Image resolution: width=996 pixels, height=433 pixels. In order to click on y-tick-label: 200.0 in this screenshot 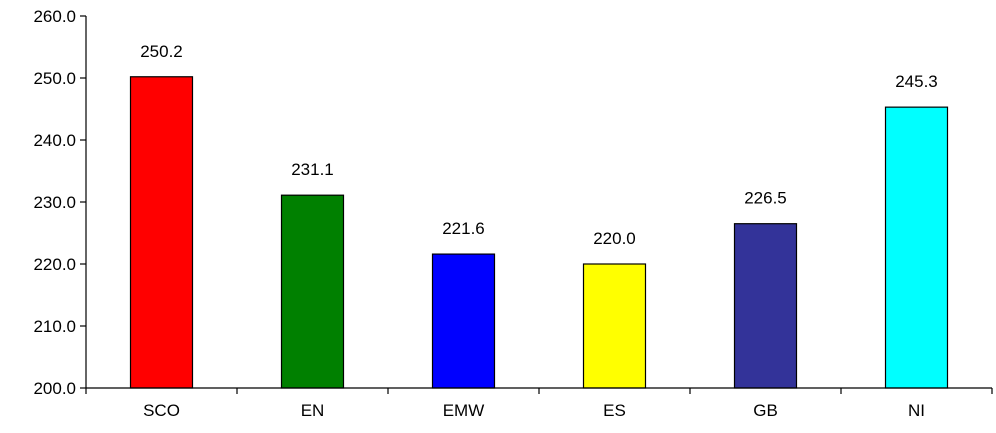, I will do `click(54, 388)`.